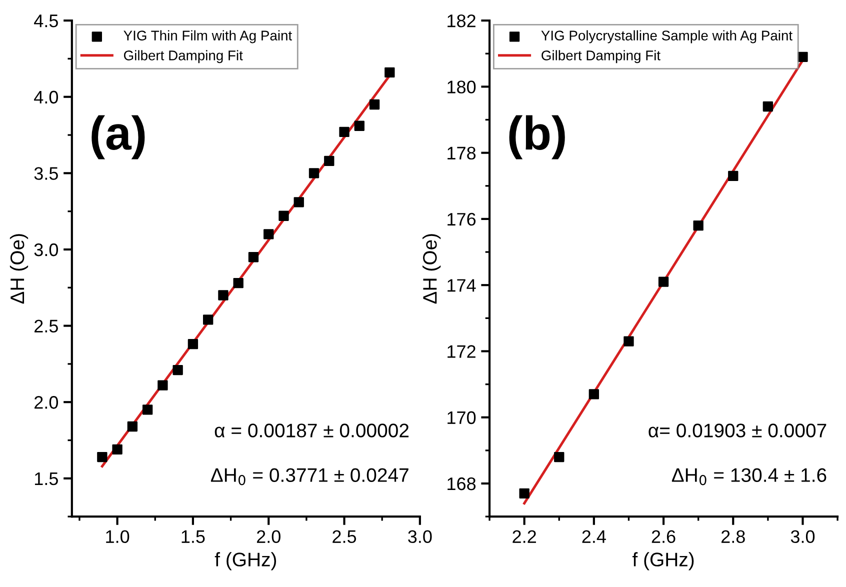 This screenshot has height=587, width=846. I want to click on y-tick-label: 178, so click(462, 153).